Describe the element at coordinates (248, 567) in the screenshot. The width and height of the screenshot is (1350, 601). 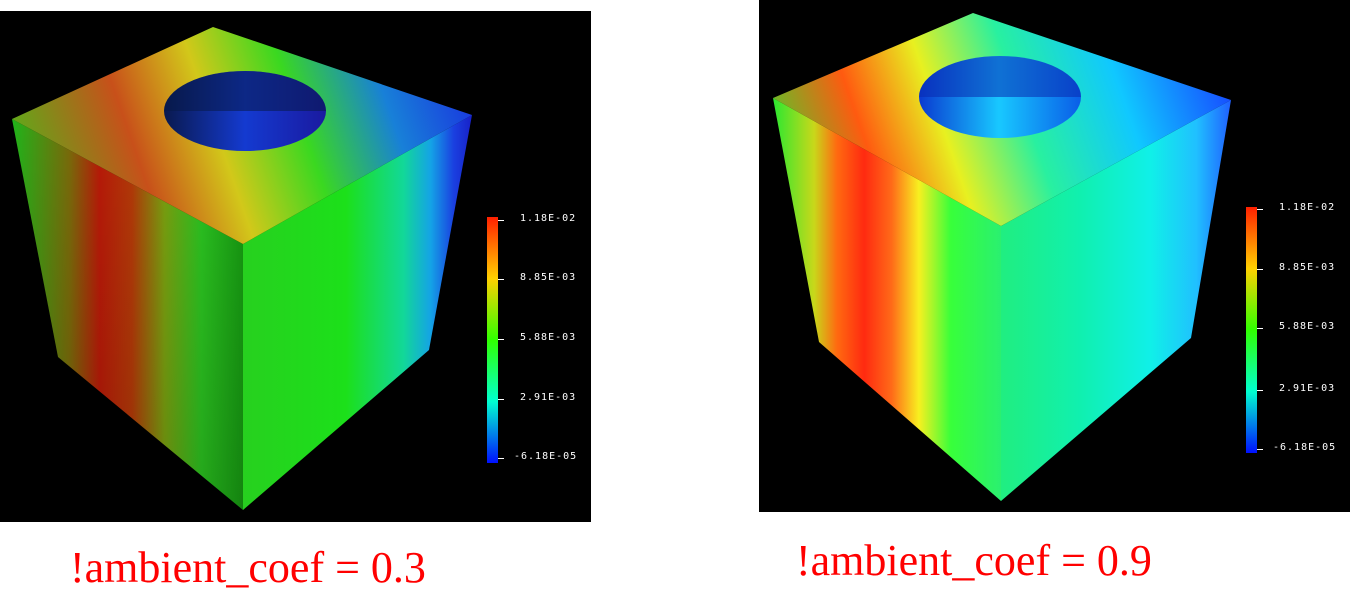
I see `caption-left: !ambient_coef = 0.3` at that location.